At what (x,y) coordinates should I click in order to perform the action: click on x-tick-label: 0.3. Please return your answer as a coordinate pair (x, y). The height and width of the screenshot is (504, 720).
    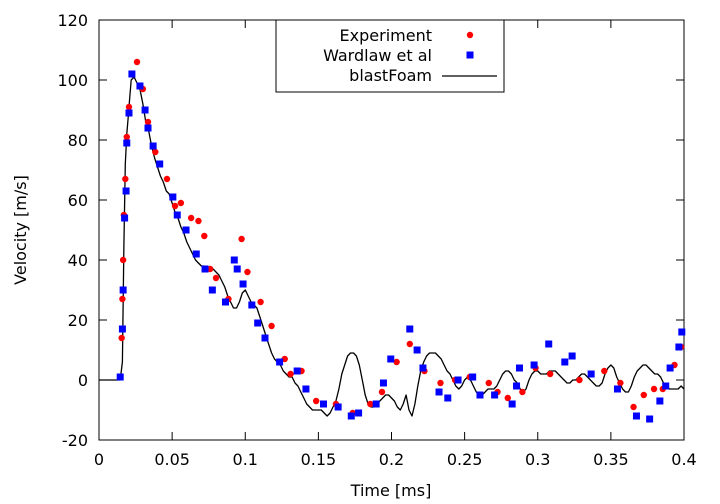
    Looking at the image, I should click on (537, 459).